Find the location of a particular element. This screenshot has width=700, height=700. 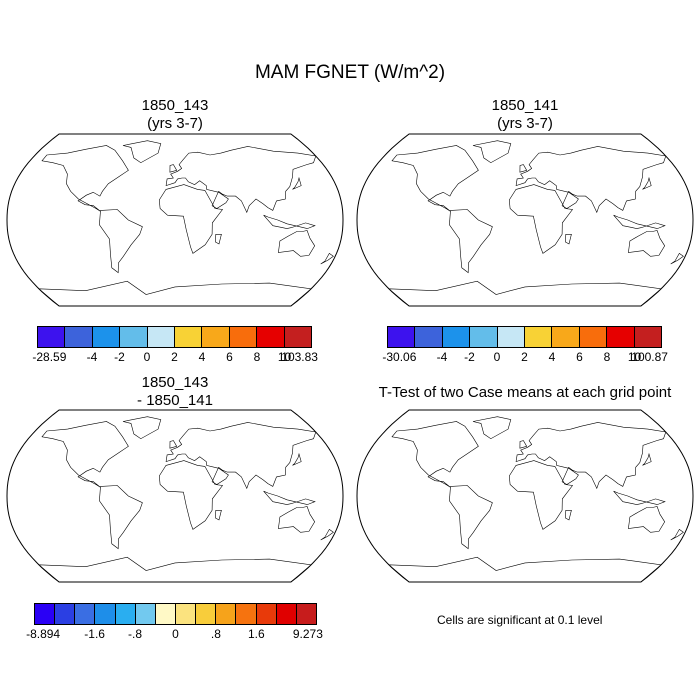

colorbar-top-left: -28.59 -4 -2 0 2 4 6 8 10 103.83 is located at coordinates (175, 346).